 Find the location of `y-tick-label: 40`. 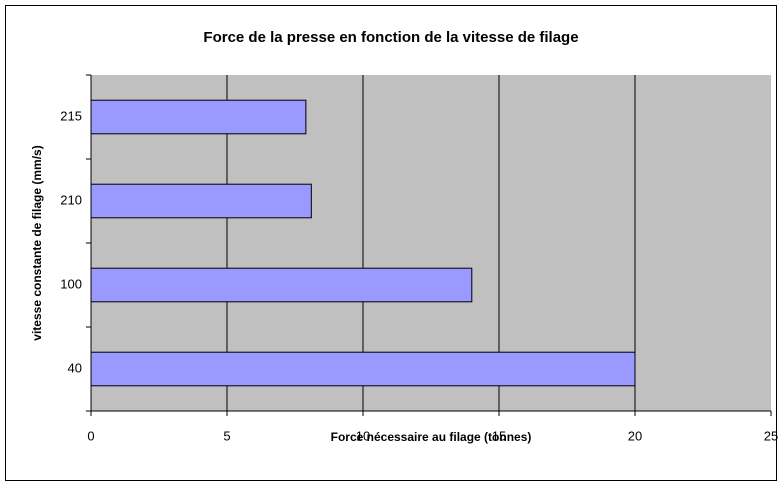

y-tick-label: 40 is located at coordinates (75, 367).